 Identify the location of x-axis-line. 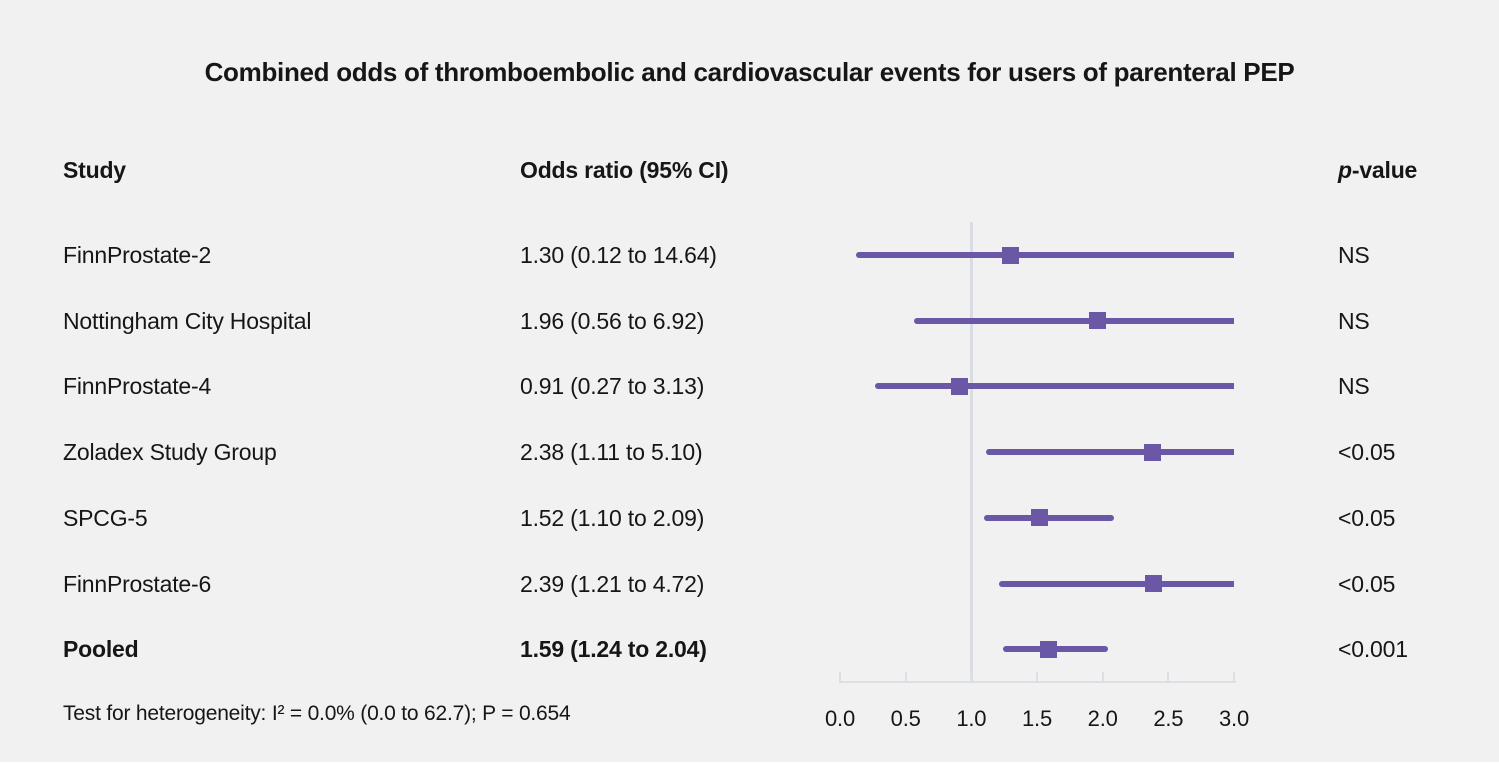
(1037, 682).